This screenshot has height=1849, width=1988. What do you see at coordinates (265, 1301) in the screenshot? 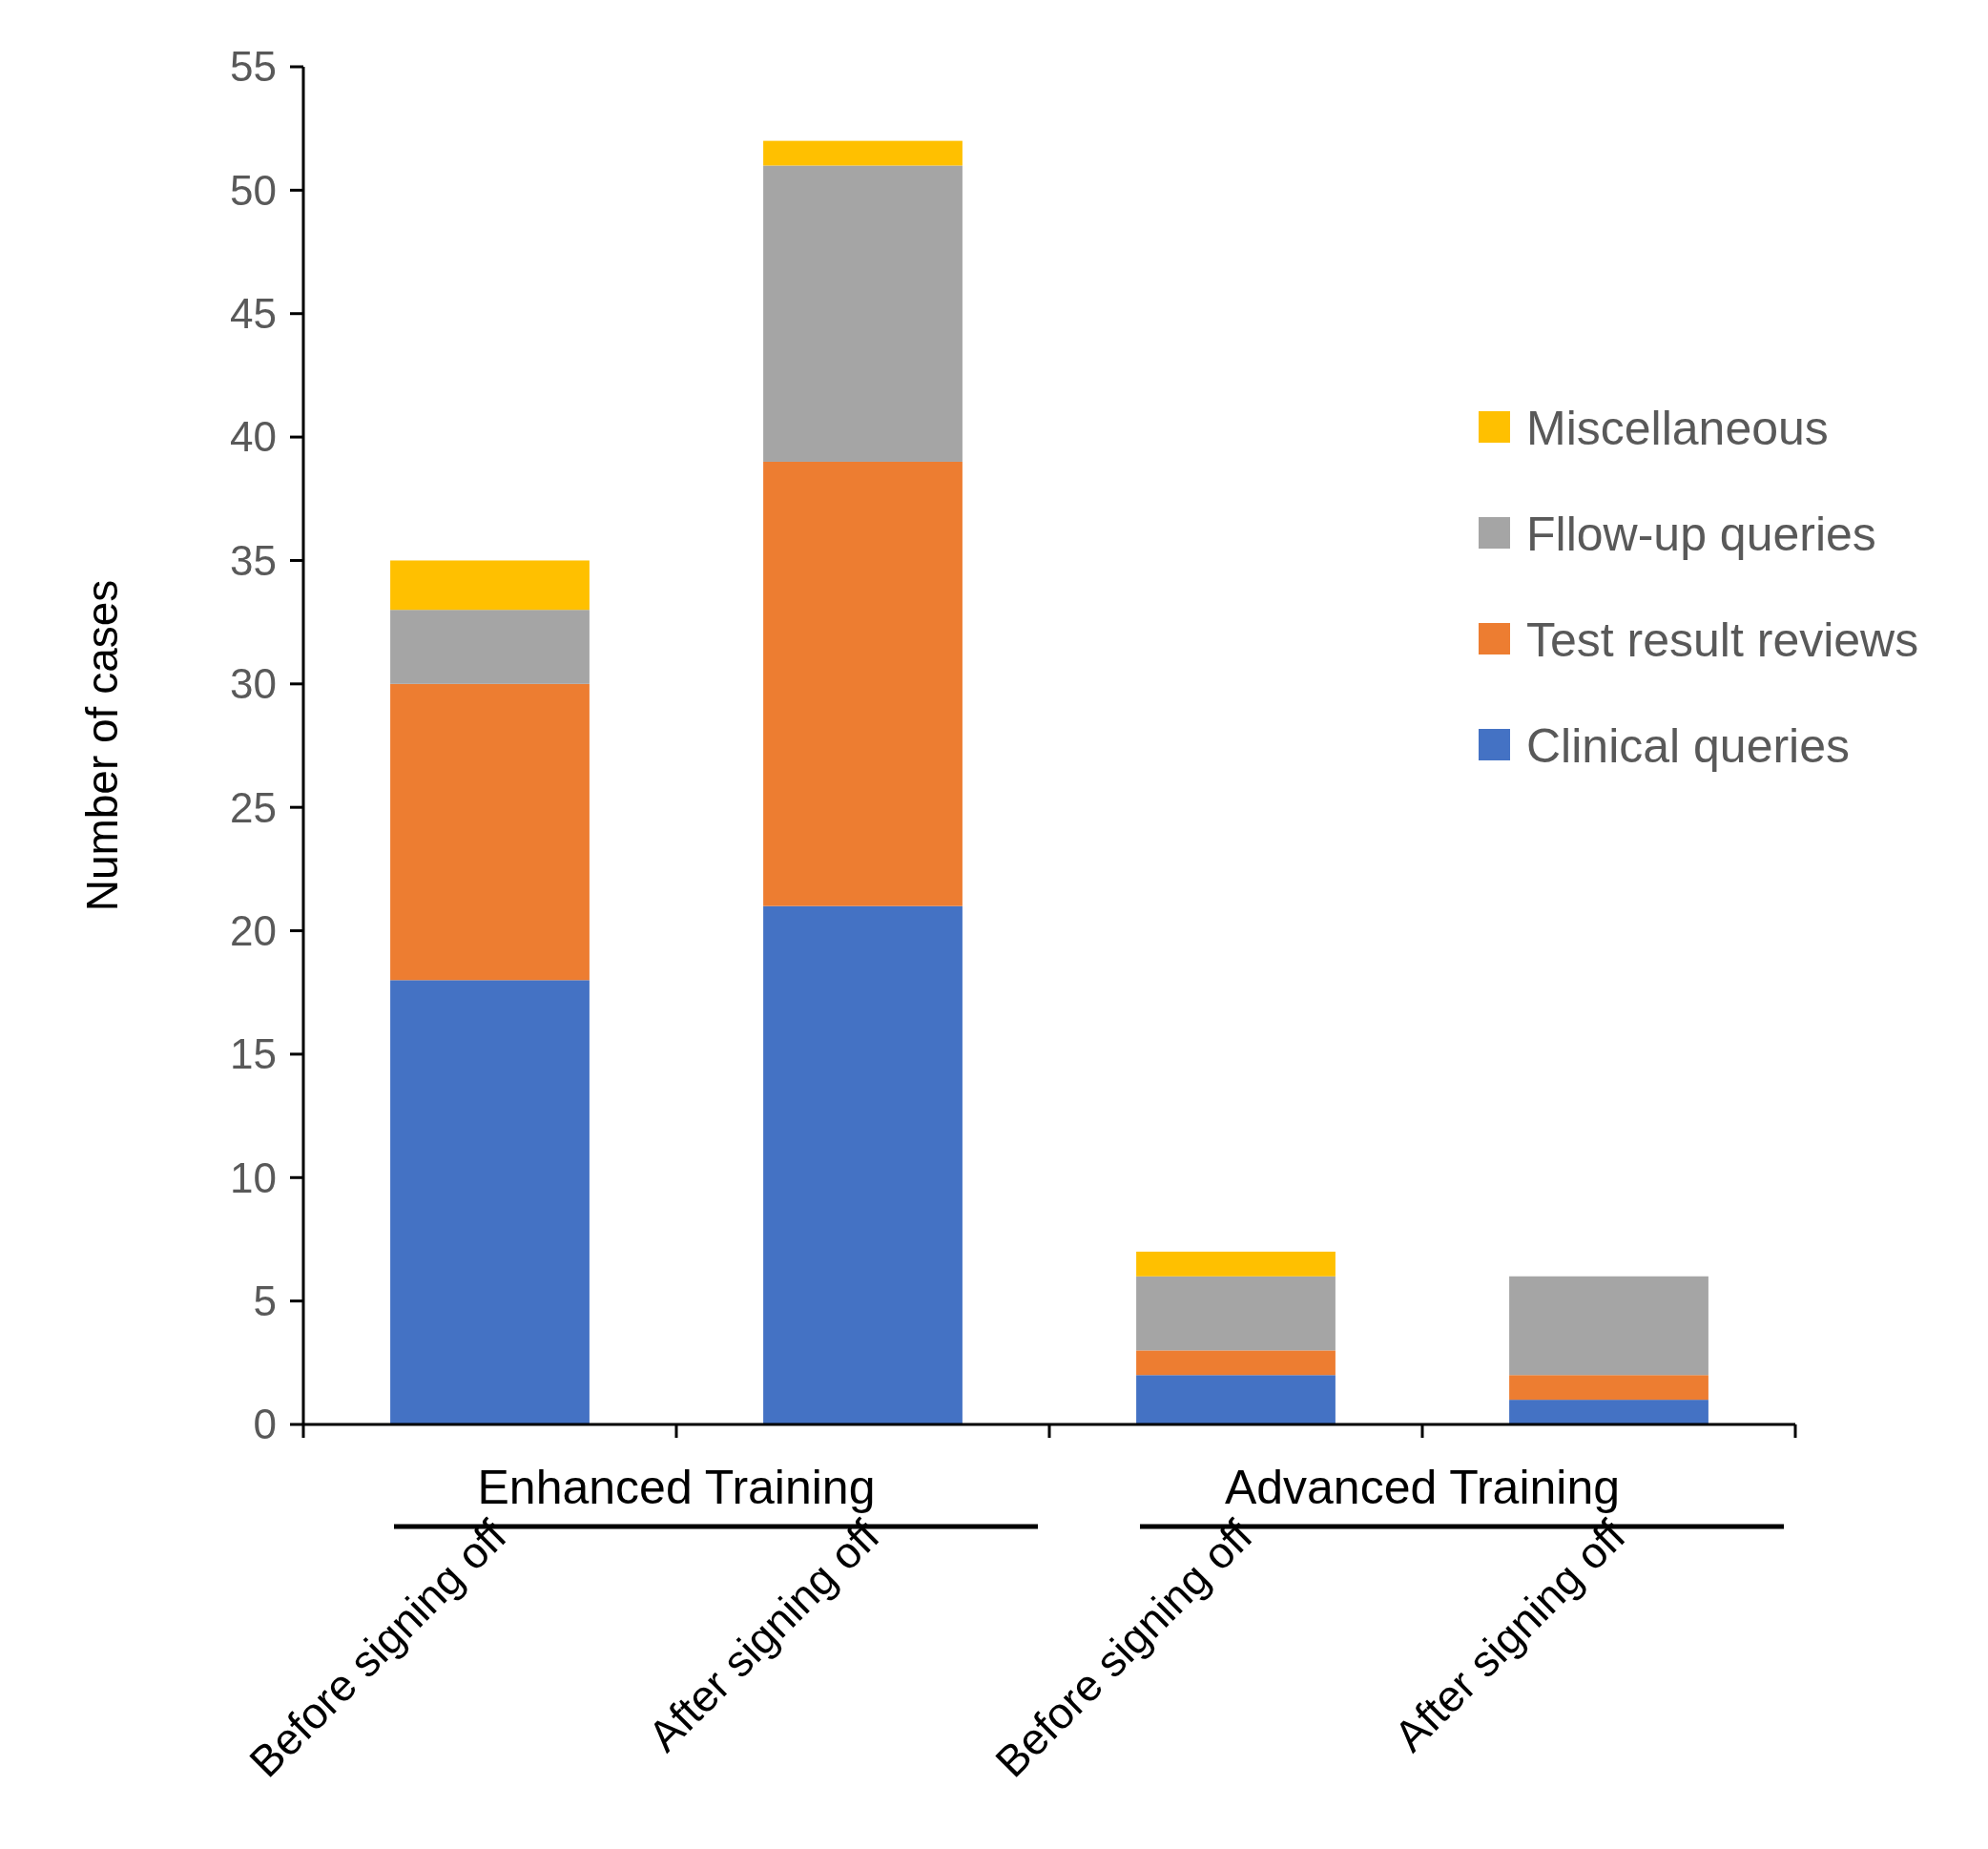
I see `y-tick-label: 5` at bounding box center [265, 1301].